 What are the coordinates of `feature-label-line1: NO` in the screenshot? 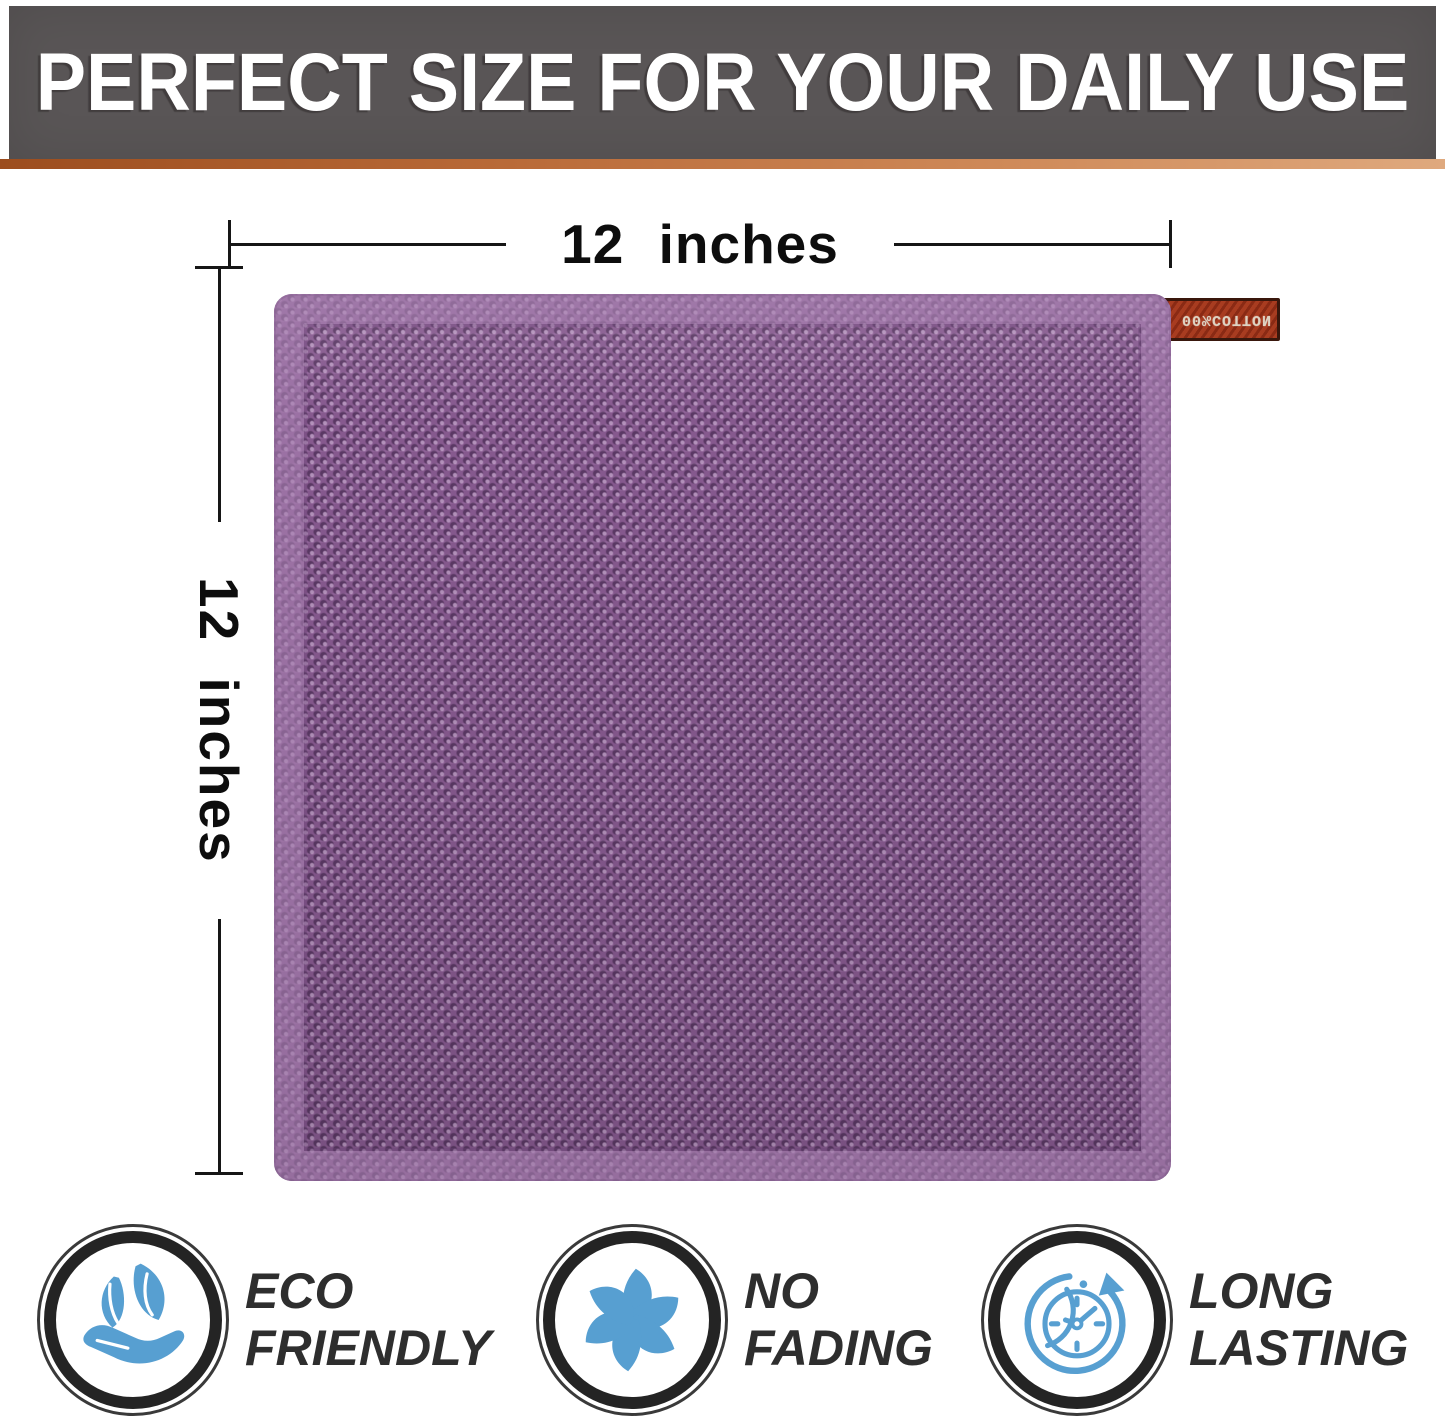 It's located at (781, 1290).